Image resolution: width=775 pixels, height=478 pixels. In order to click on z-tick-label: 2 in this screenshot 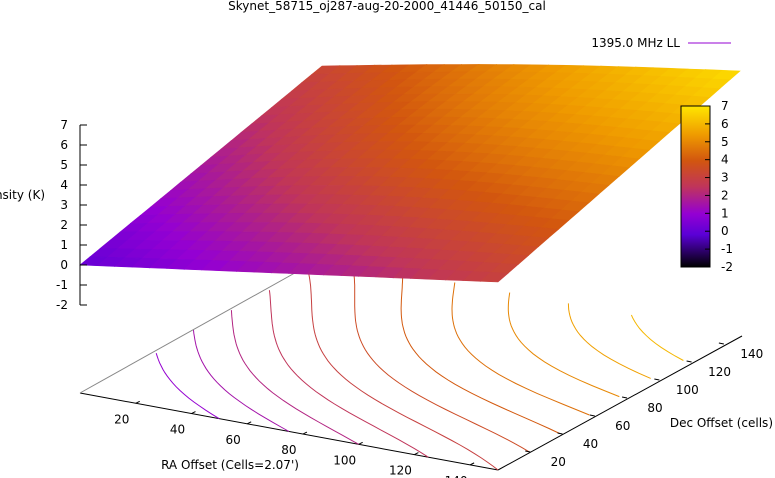, I will do `click(64, 225)`.